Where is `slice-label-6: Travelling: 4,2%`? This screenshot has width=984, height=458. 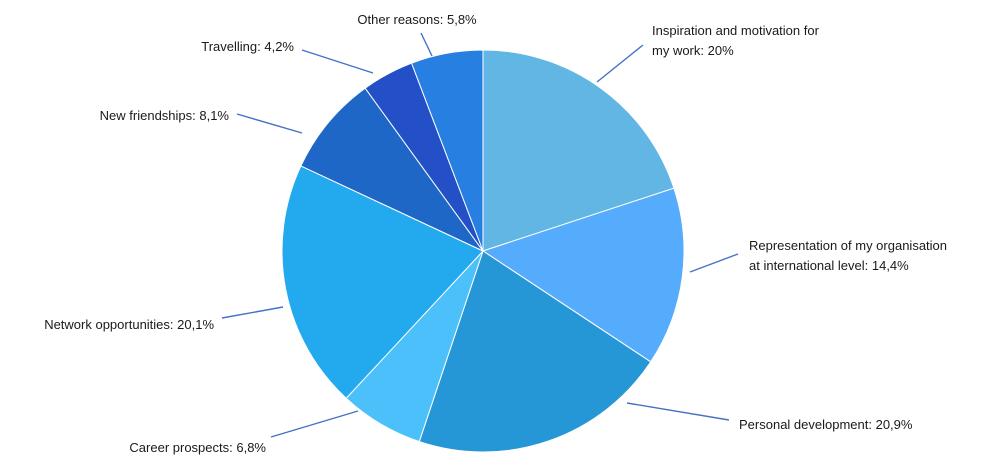 slice-label-6: Travelling: 4,2% is located at coordinates (247, 46).